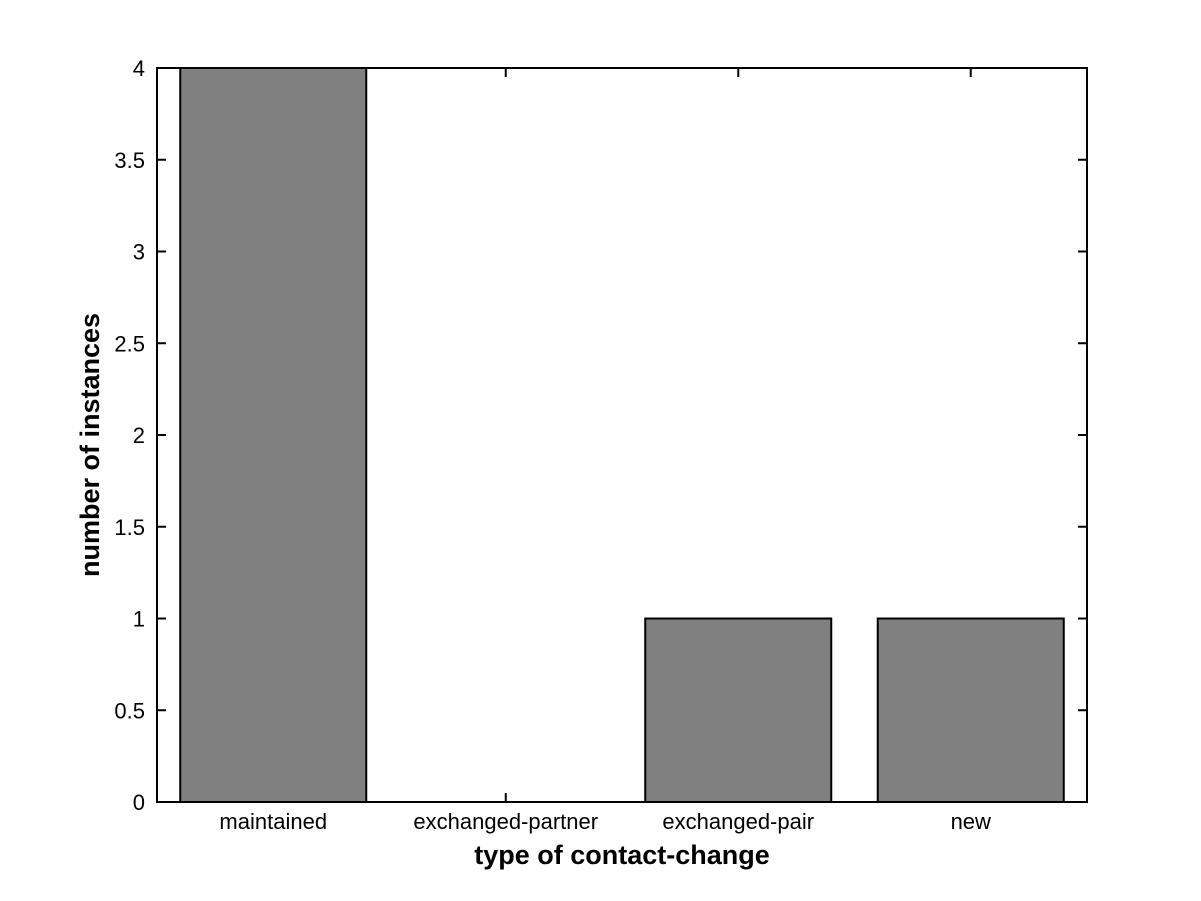 This screenshot has height=901, width=1201. I want to click on x-tick-label-maintained: maintained, so click(273, 821).